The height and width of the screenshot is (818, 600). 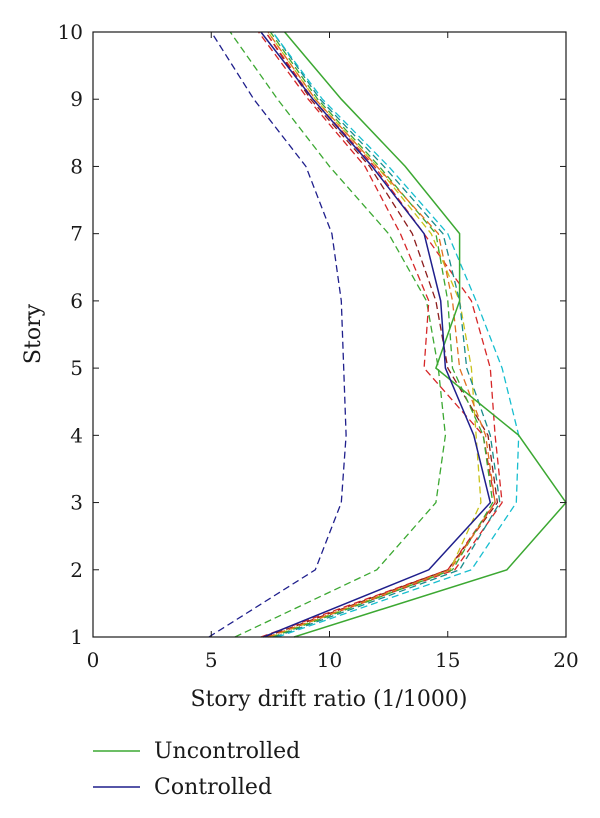 What do you see at coordinates (70, 32) in the screenshot?
I see `y-tick-label: 10` at bounding box center [70, 32].